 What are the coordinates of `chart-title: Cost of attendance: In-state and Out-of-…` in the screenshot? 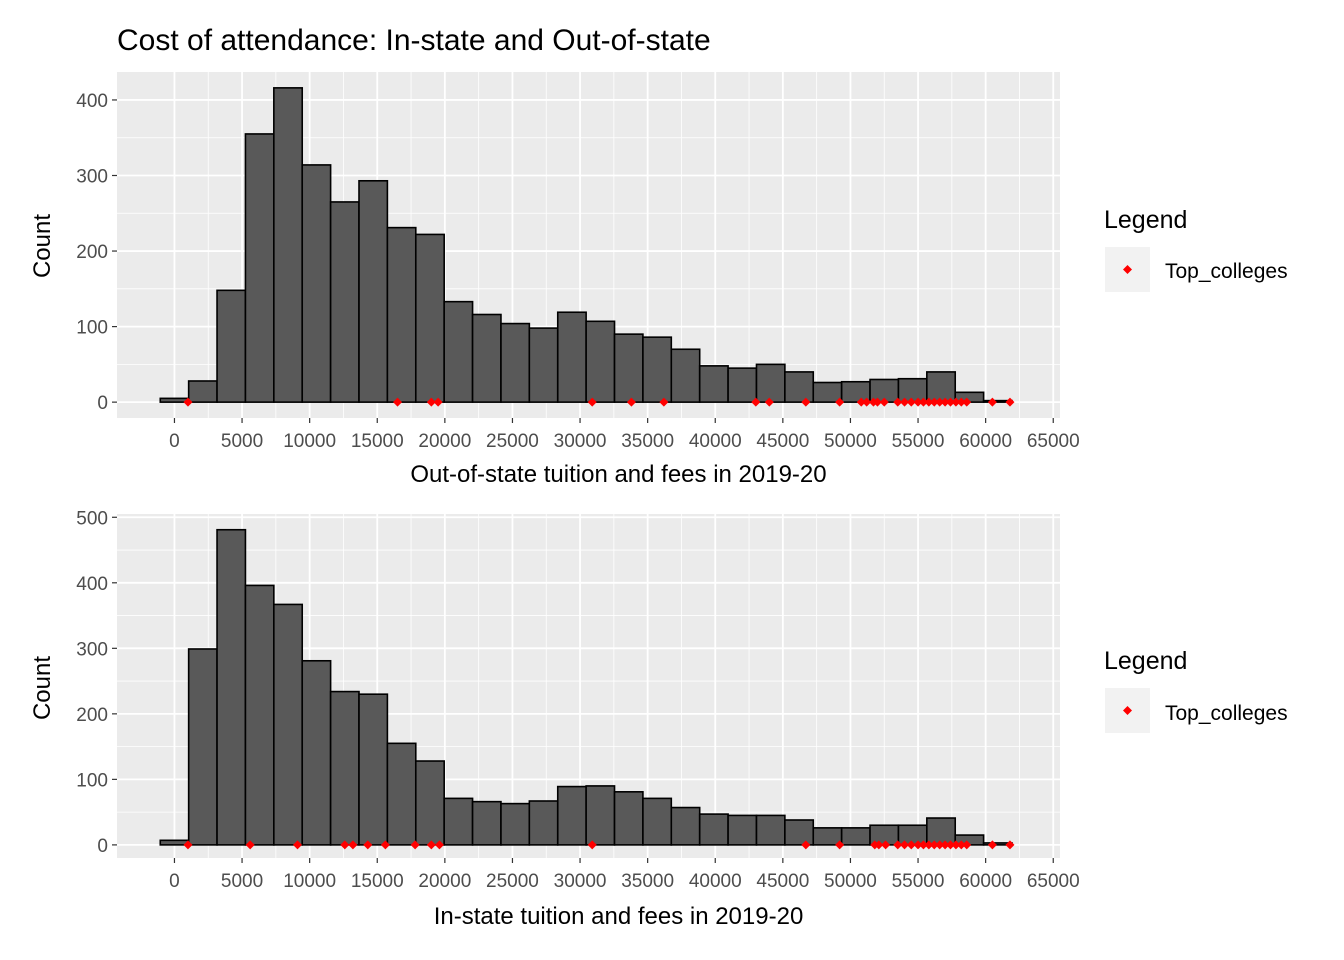 It's located at (414, 40).